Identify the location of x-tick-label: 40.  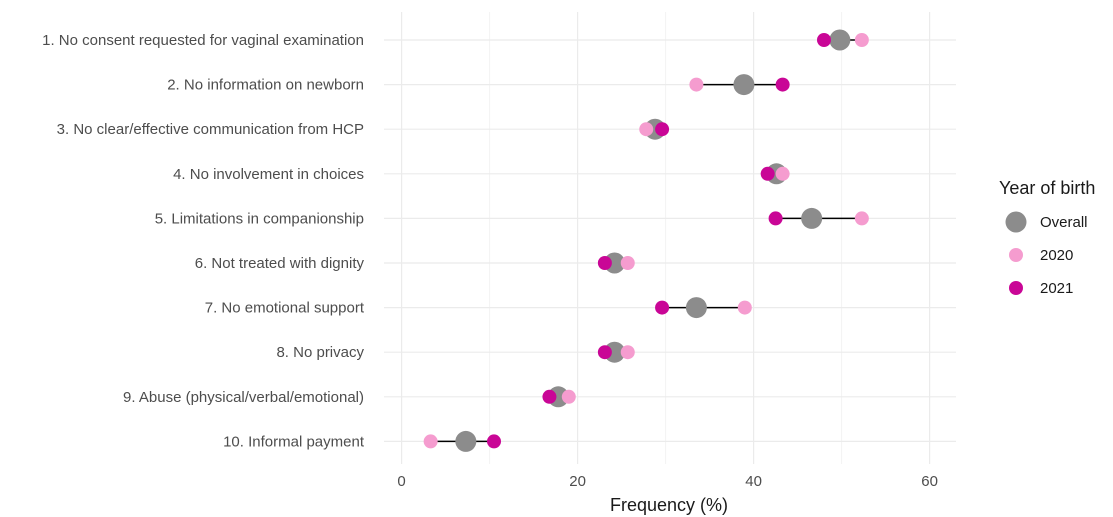
(753, 481).